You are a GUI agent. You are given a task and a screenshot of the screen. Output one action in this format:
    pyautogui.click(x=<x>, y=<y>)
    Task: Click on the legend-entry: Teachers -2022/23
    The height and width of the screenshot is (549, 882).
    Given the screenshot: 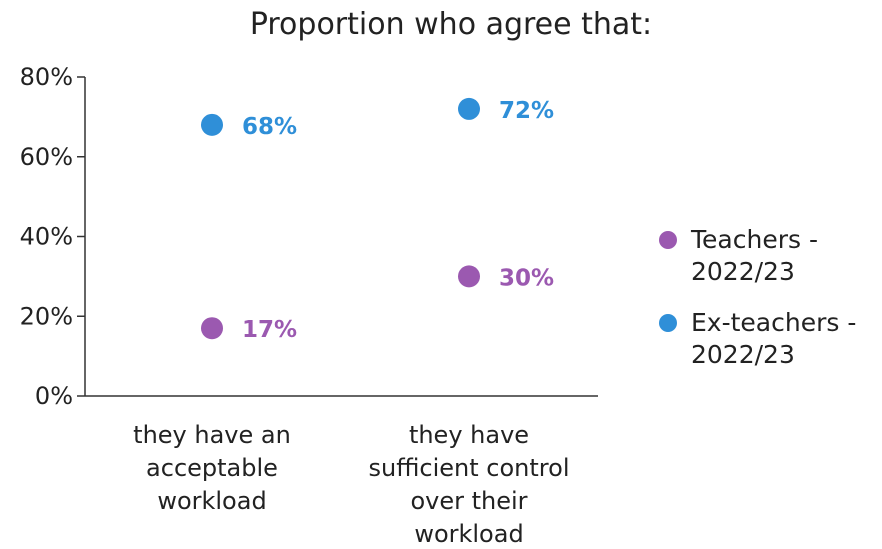 What is the action you would take?
    pyautogui.click(x=754, y=255)
    